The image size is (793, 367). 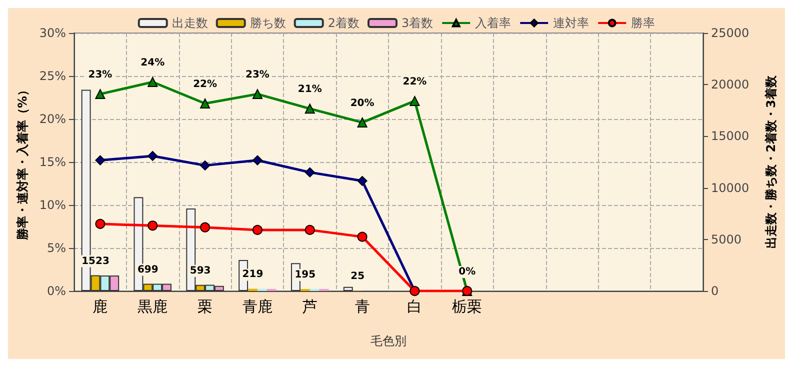 What do you see at coordinates (493, 23) in the screenshot?
I see `legend-label: 入着率` at bounding box center [493, 23].